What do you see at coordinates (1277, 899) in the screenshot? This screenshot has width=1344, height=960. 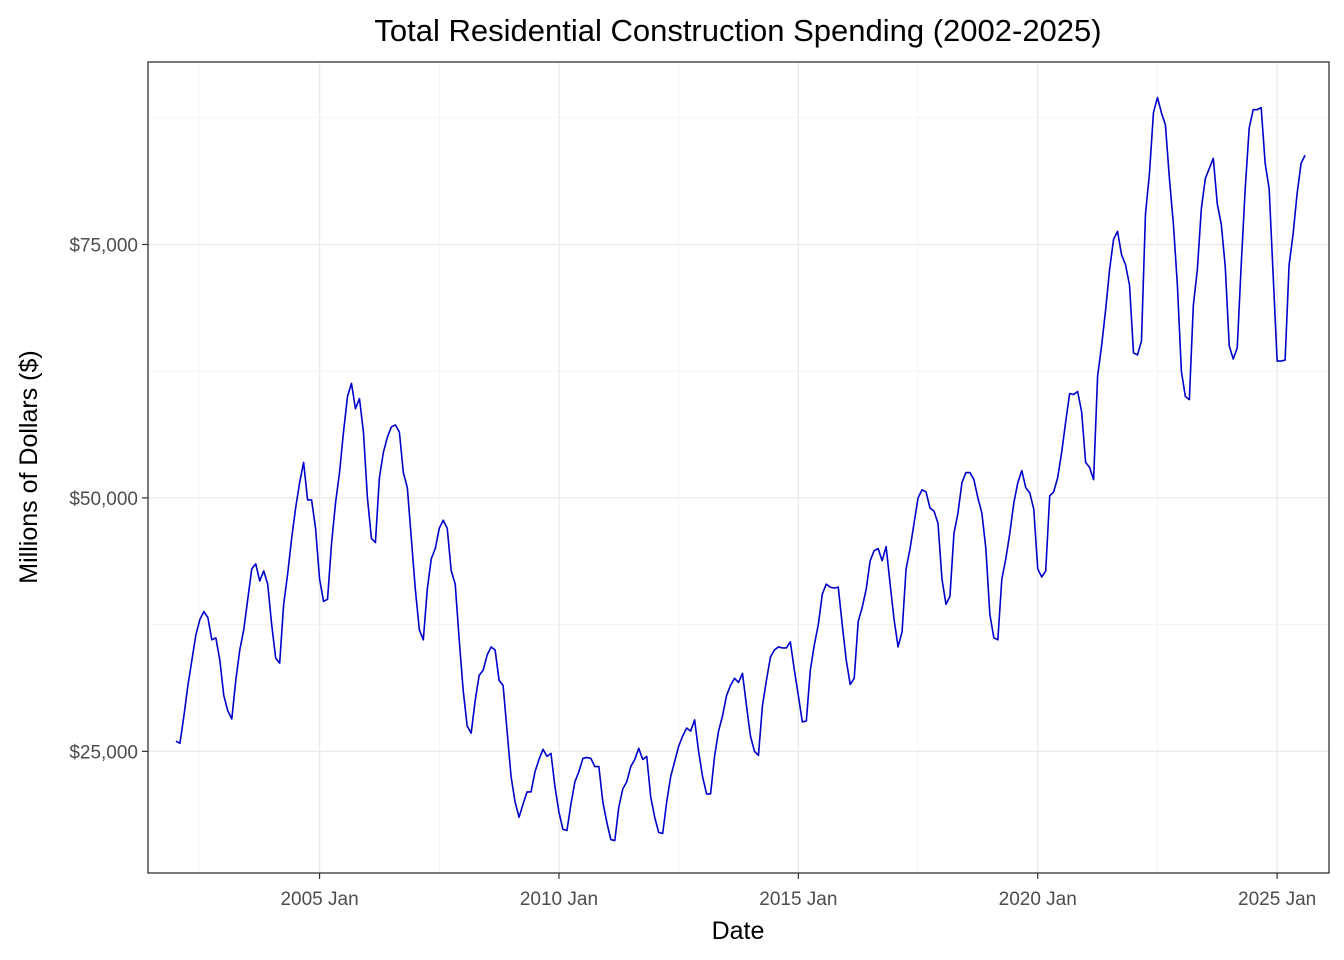 I see `x-tick-label: 2025 Jan` at bounding box center [1277, 899].